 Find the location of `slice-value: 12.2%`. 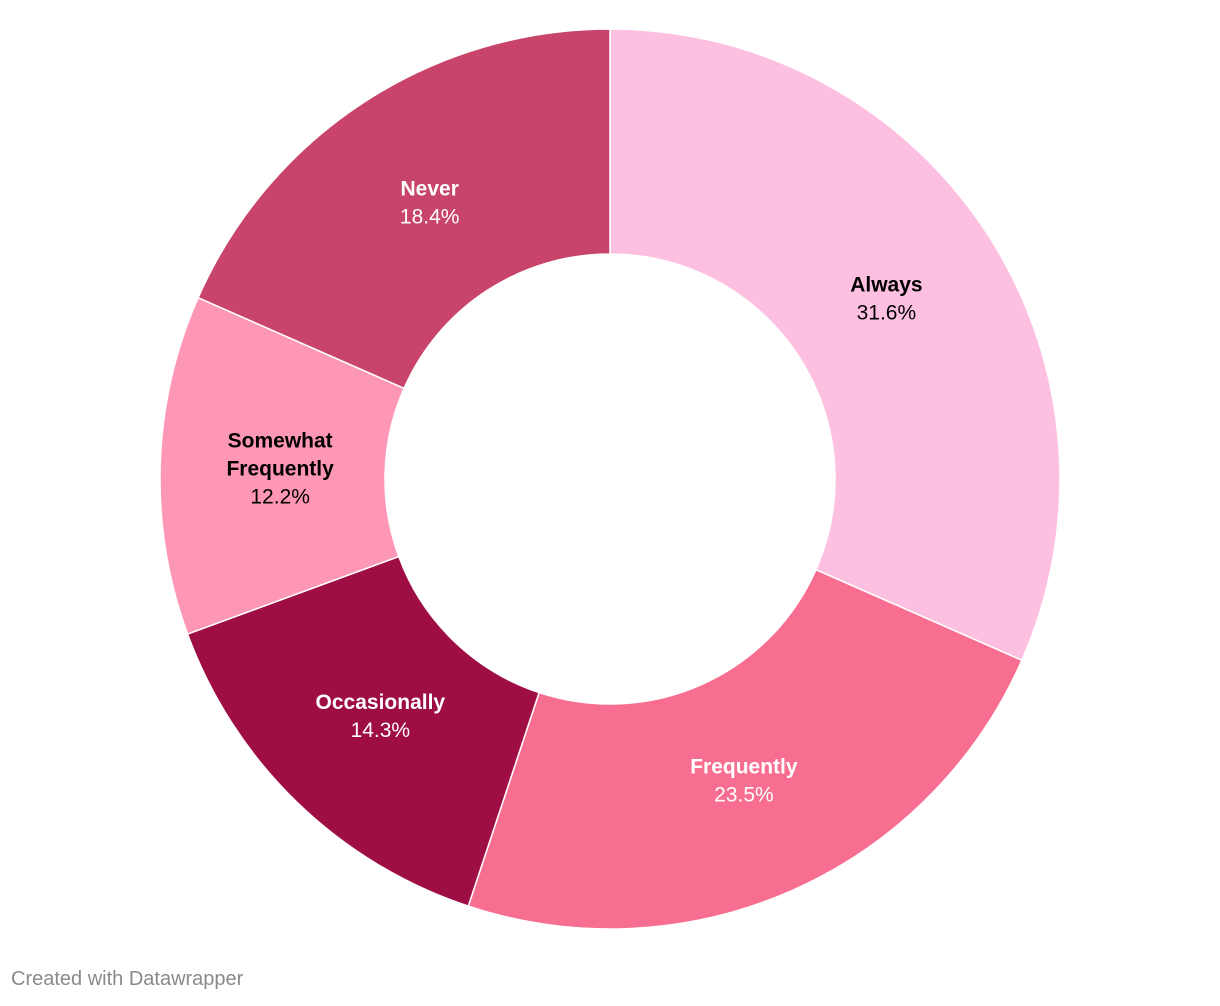

slice-value: 12.2% is located at coordinates (280, 497).